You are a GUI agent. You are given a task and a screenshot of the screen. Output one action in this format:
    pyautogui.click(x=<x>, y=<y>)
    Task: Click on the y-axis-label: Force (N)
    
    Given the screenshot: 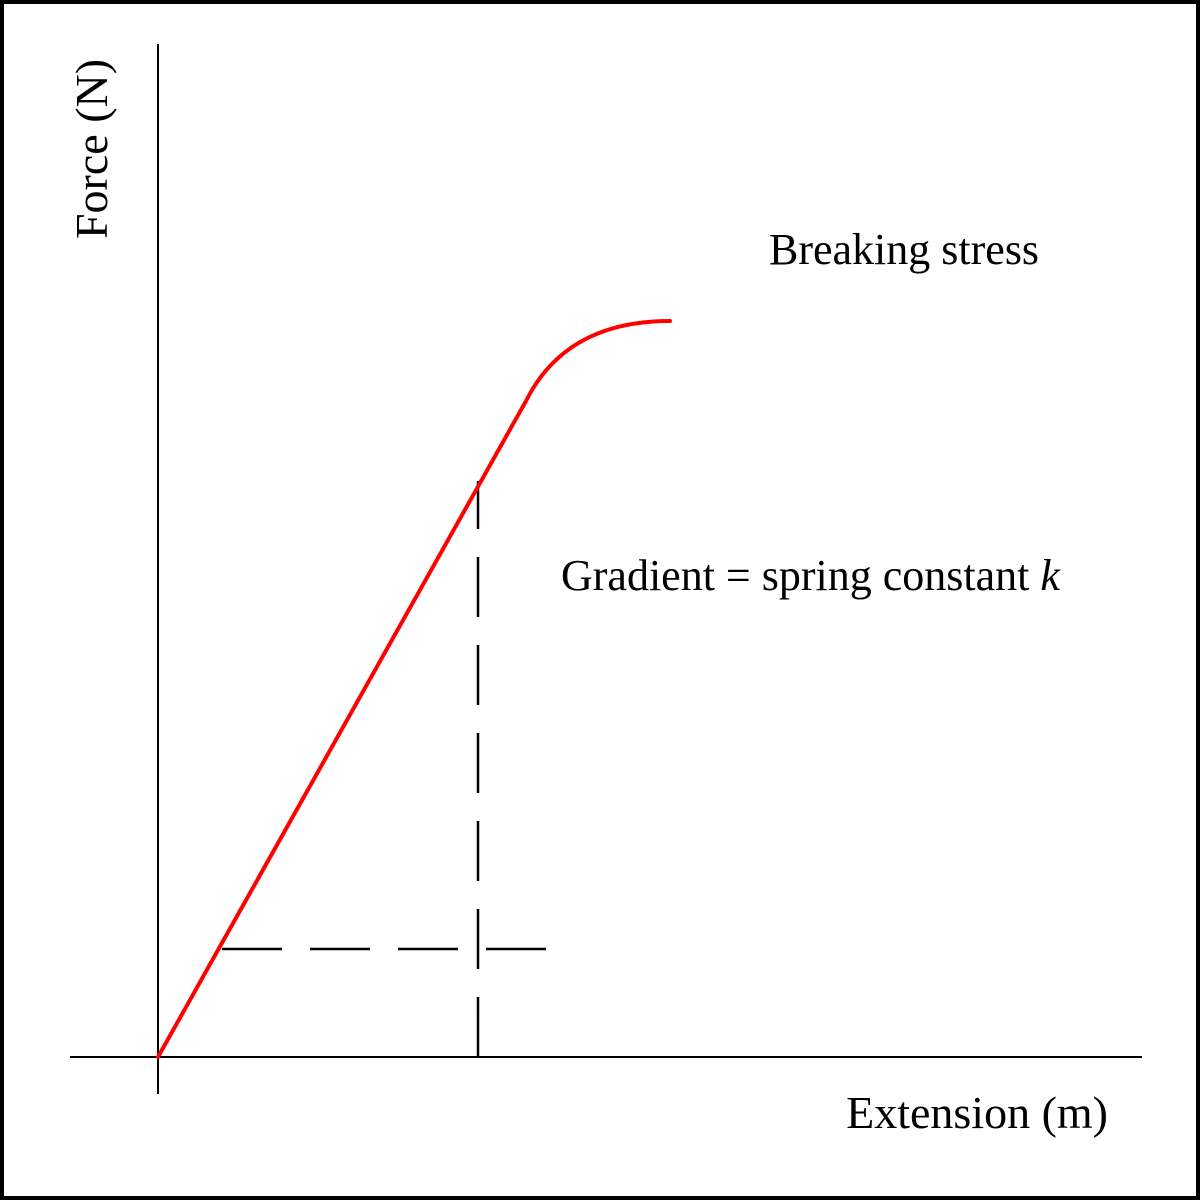 What is the action you would take?
    pyautogui.click(x=91, y=149)
    